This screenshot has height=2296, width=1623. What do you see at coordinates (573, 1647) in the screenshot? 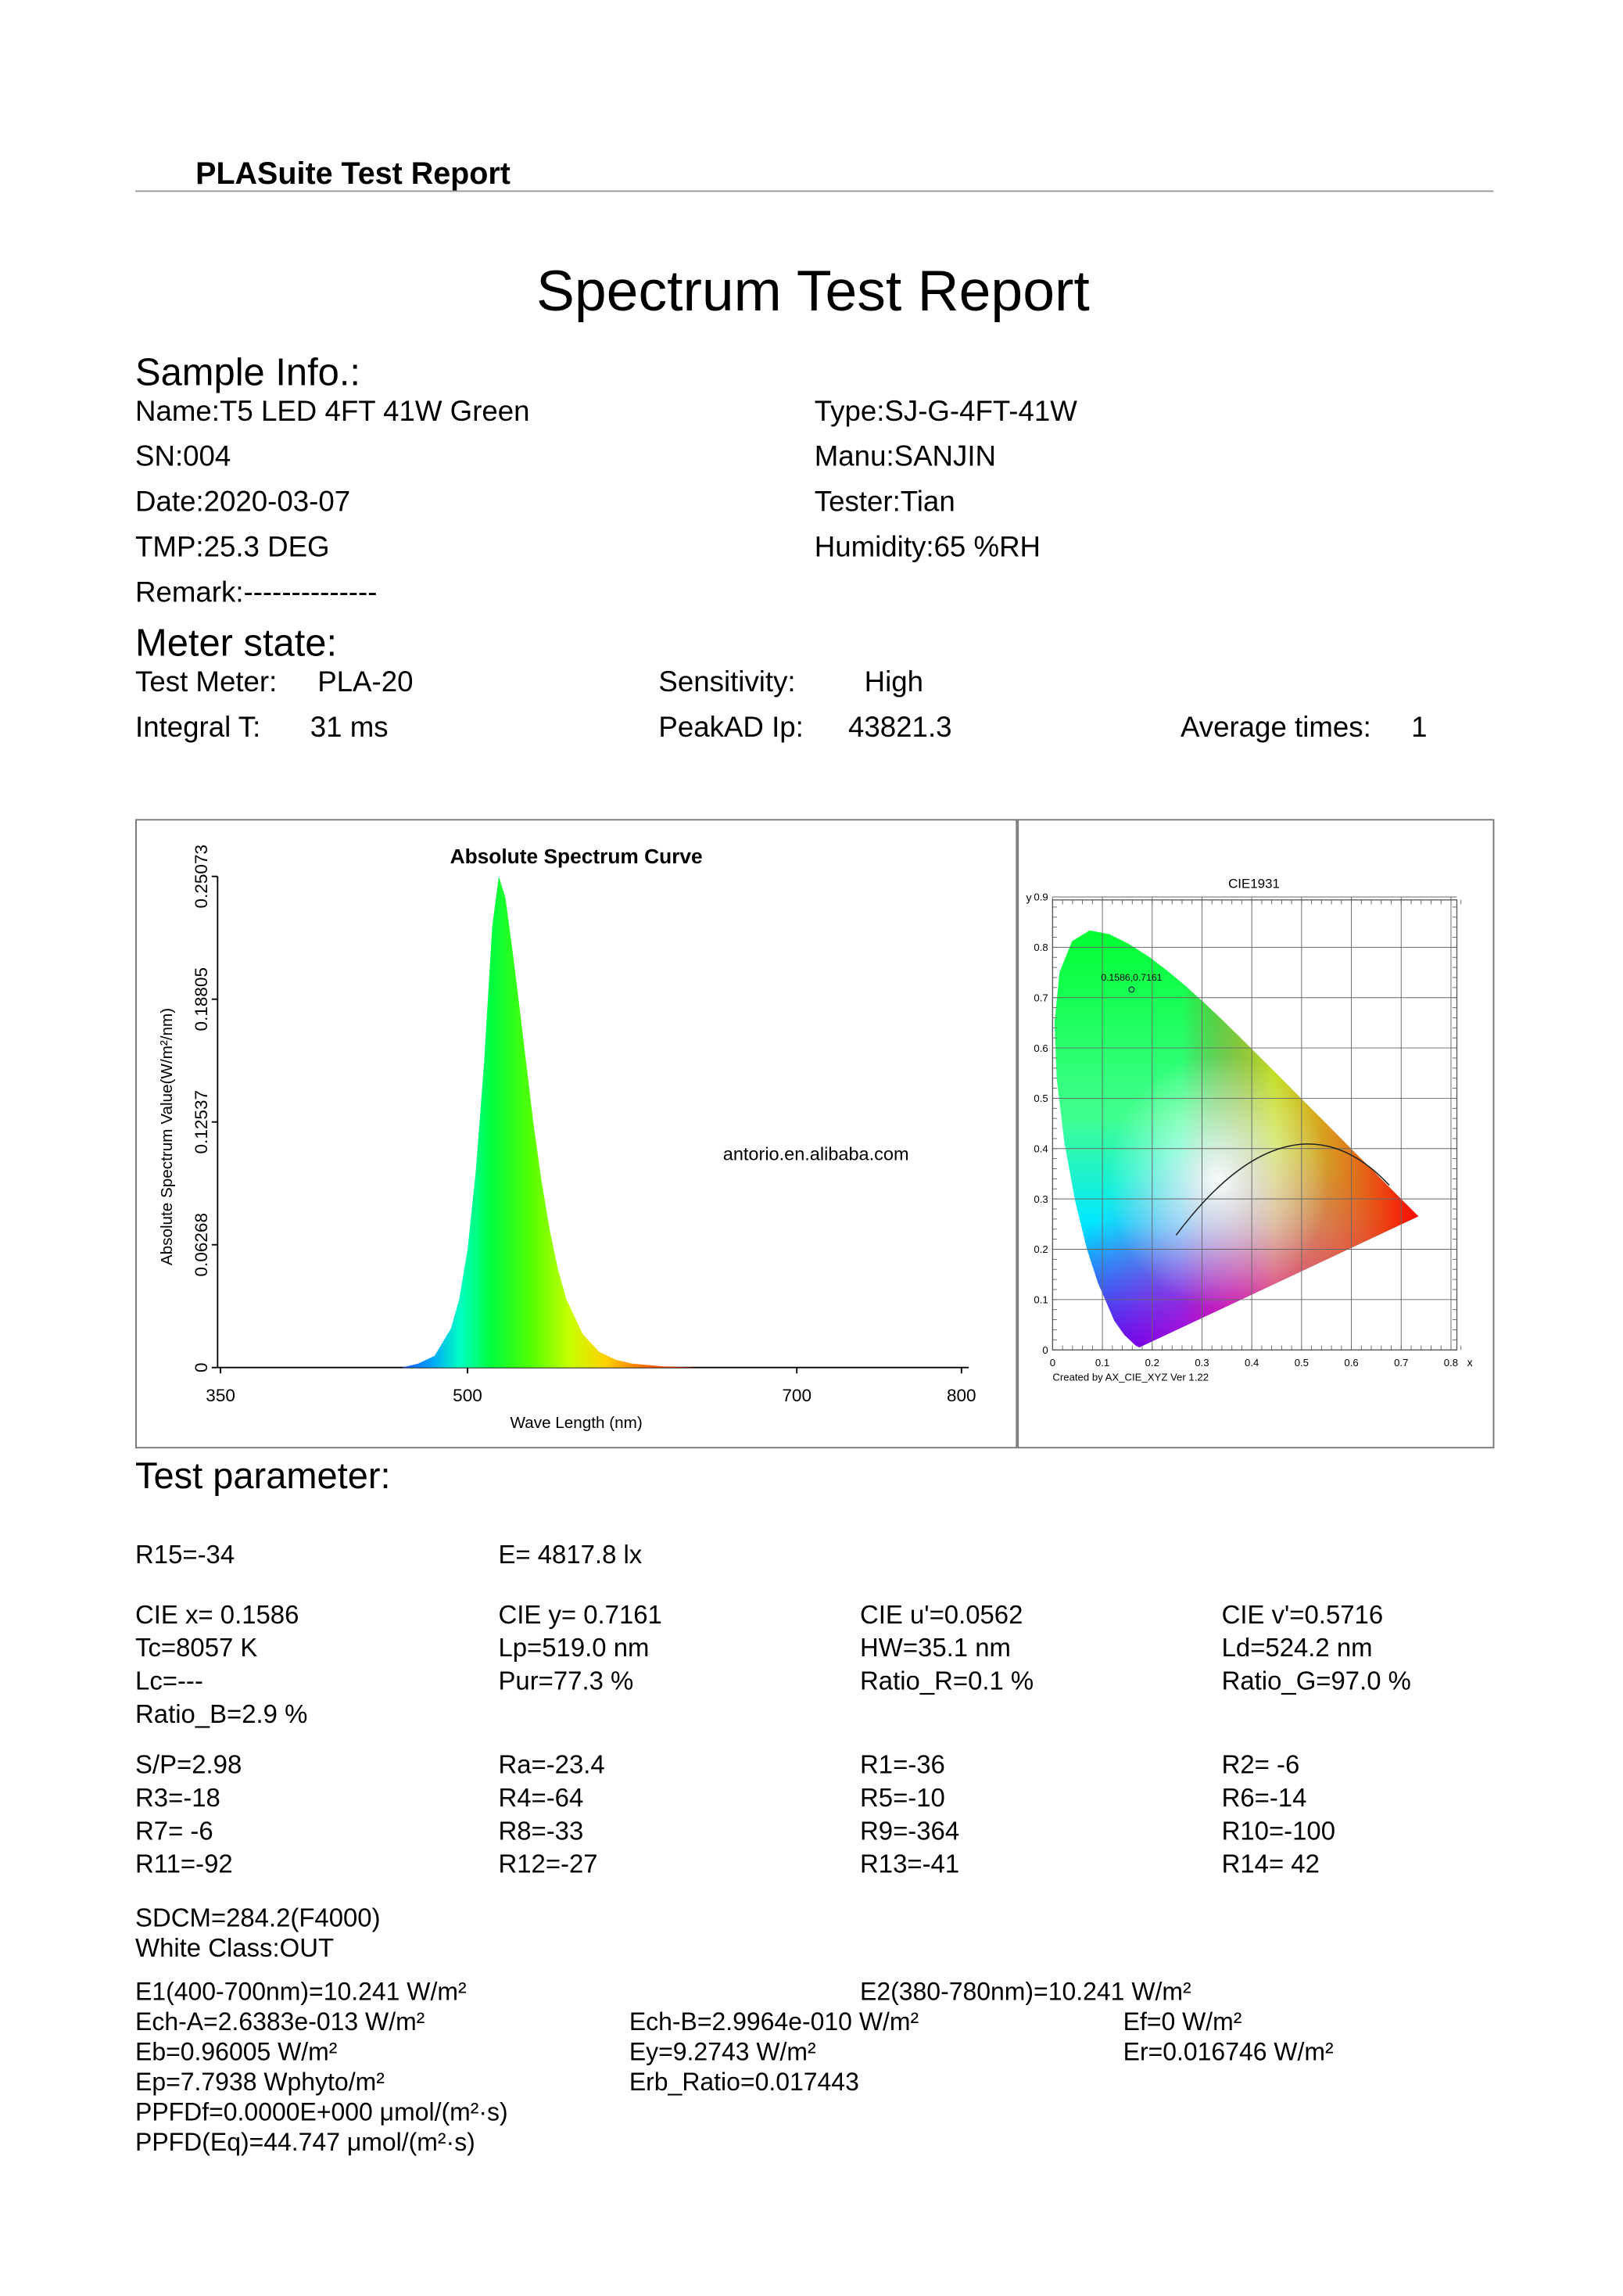
I see `parameter: Lp=519.0 nm` at bounding box center [573, 1647].